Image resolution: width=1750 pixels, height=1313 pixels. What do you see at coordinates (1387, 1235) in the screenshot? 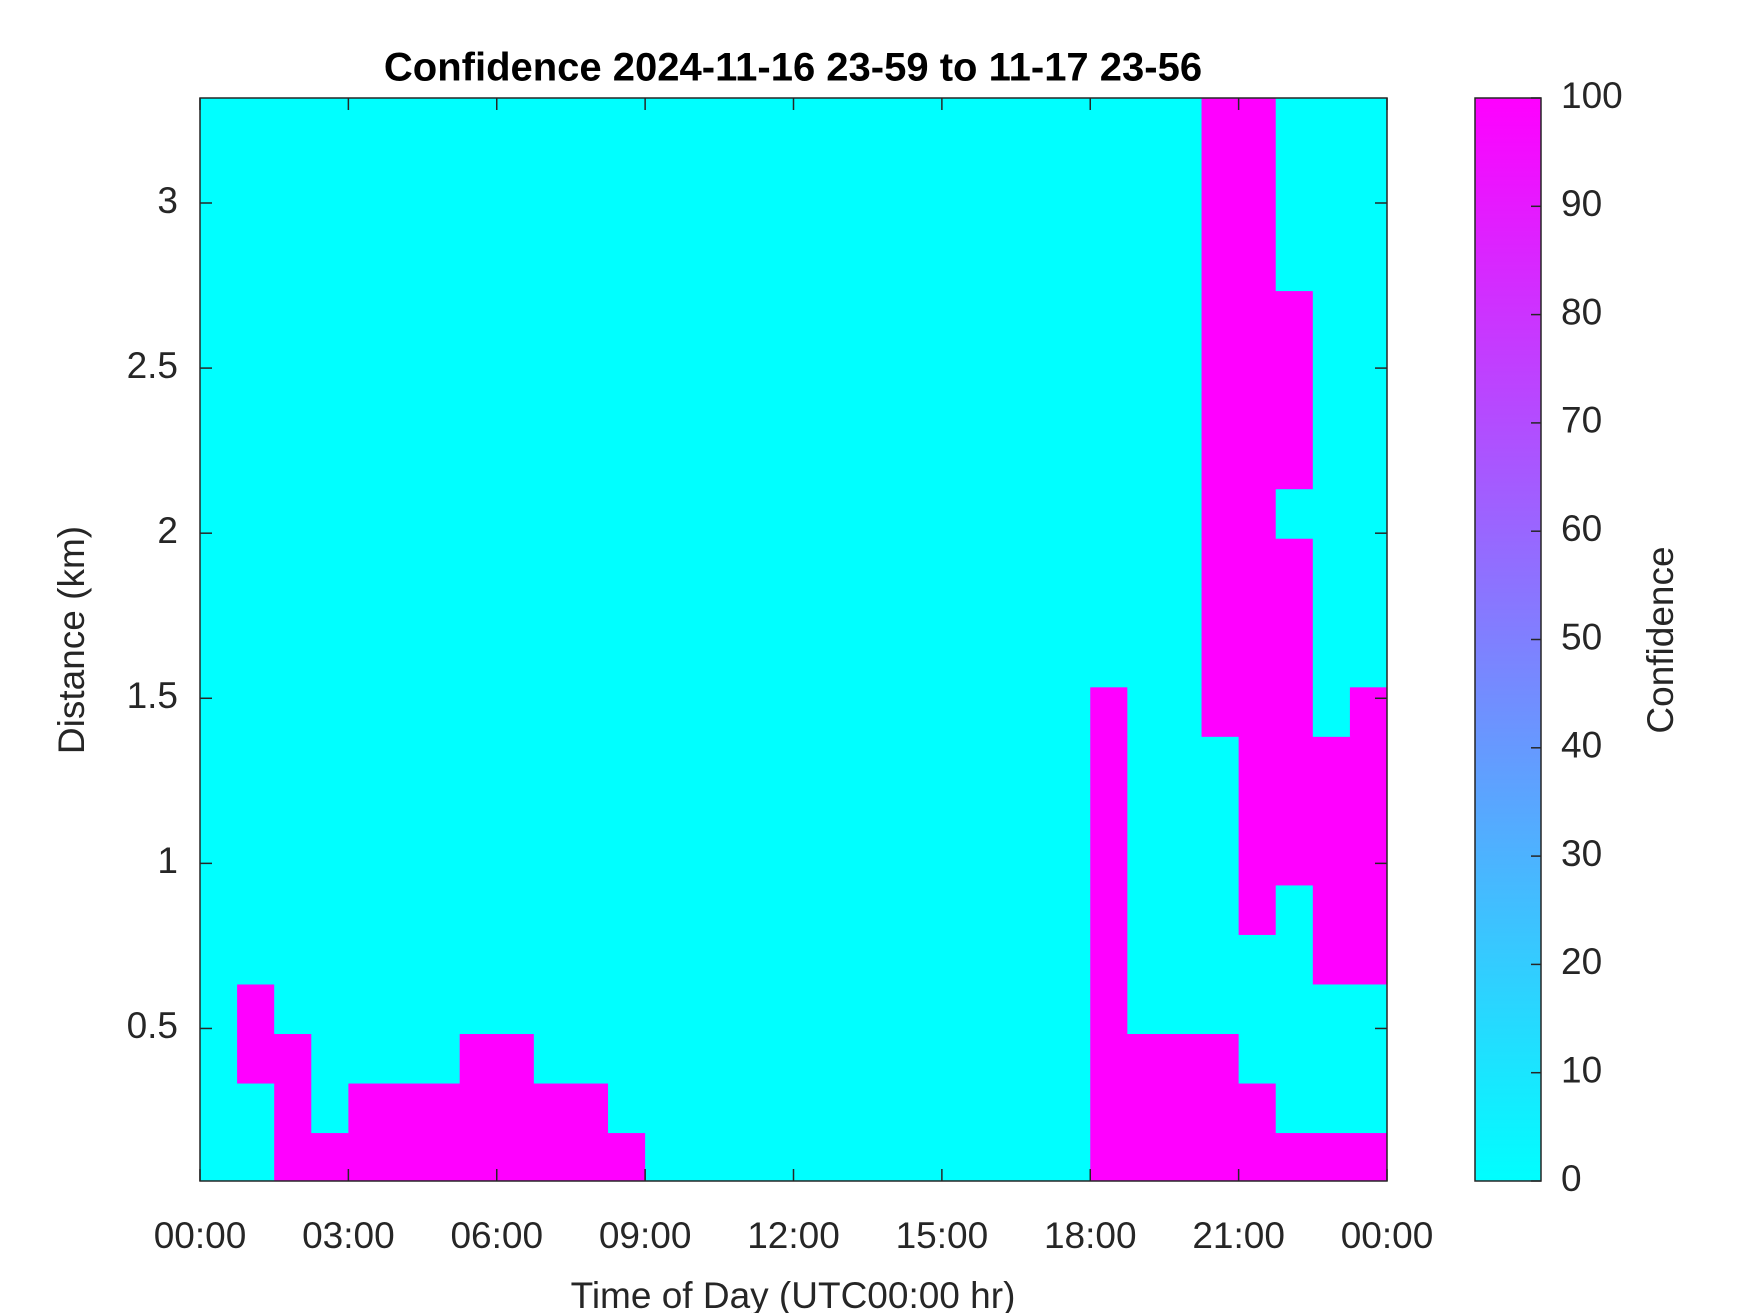
I see `x-tick-label: 00:00` at bounding box center [1387, 1235].